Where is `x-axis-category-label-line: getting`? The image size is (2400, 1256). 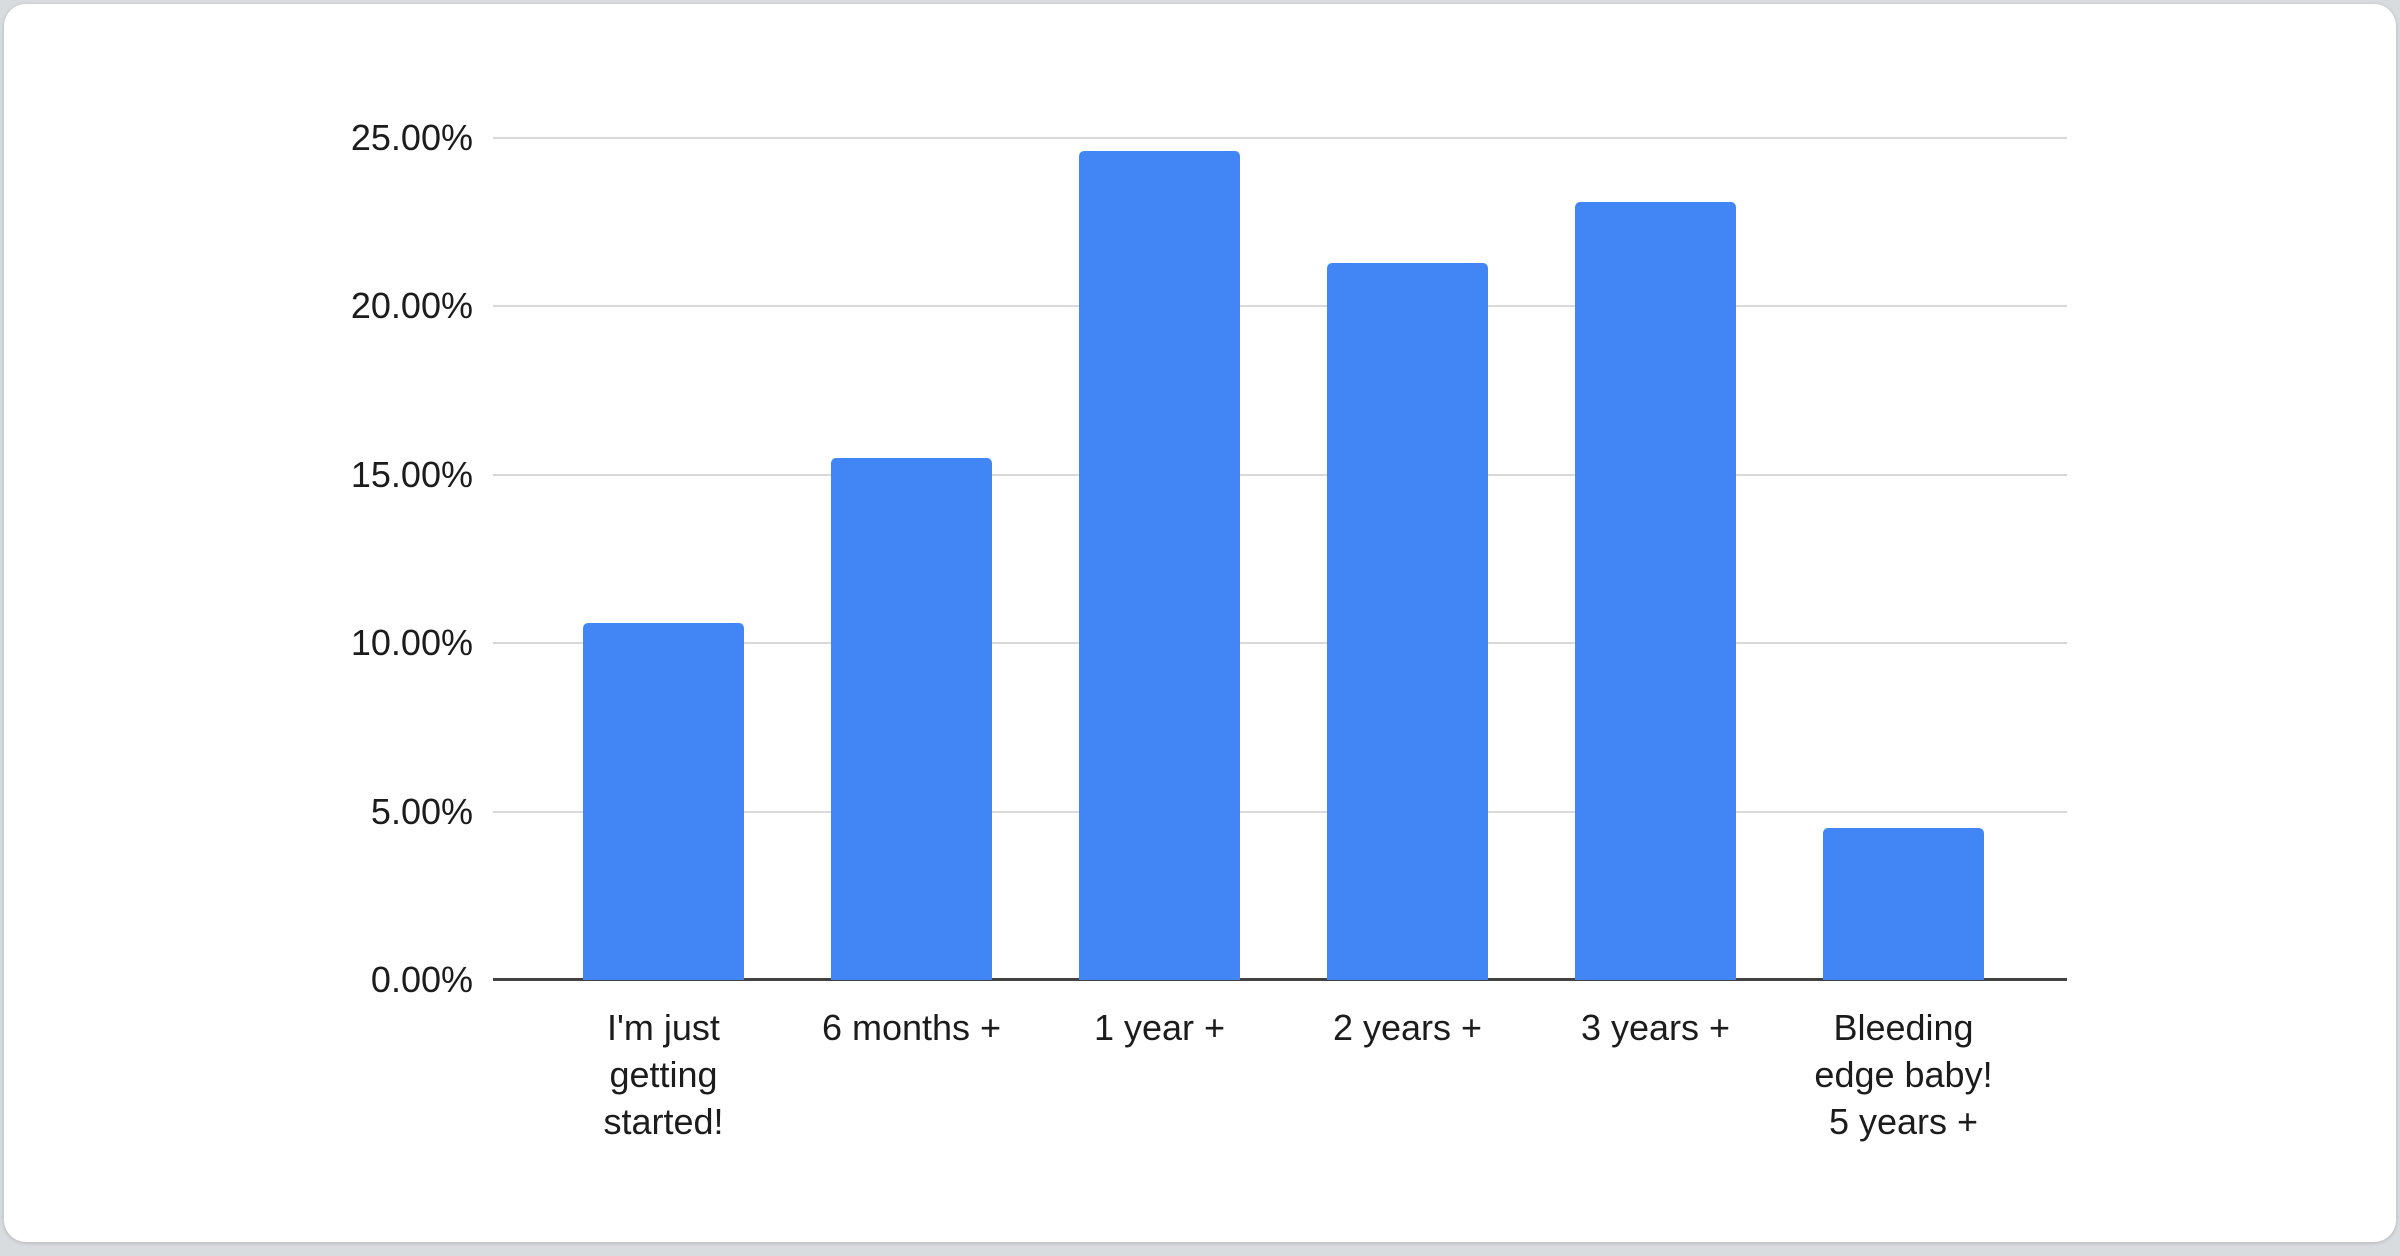 x-axis-category-label-line: getting is located at coordinates (663, 1074).